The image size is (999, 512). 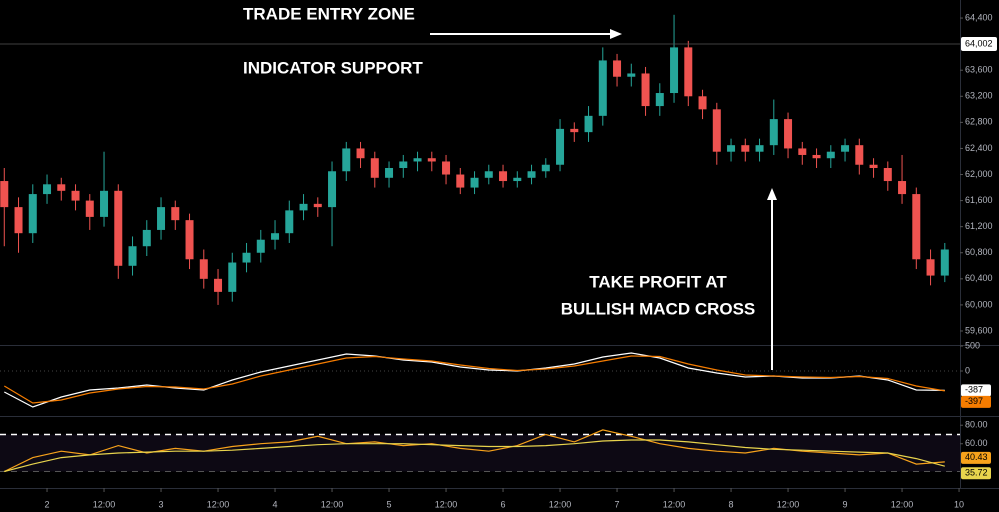 What do you see at coordinates (979, 330) in the screenshot?
I see `y-tick-label: 59,600` at bounding box center [979, 330].